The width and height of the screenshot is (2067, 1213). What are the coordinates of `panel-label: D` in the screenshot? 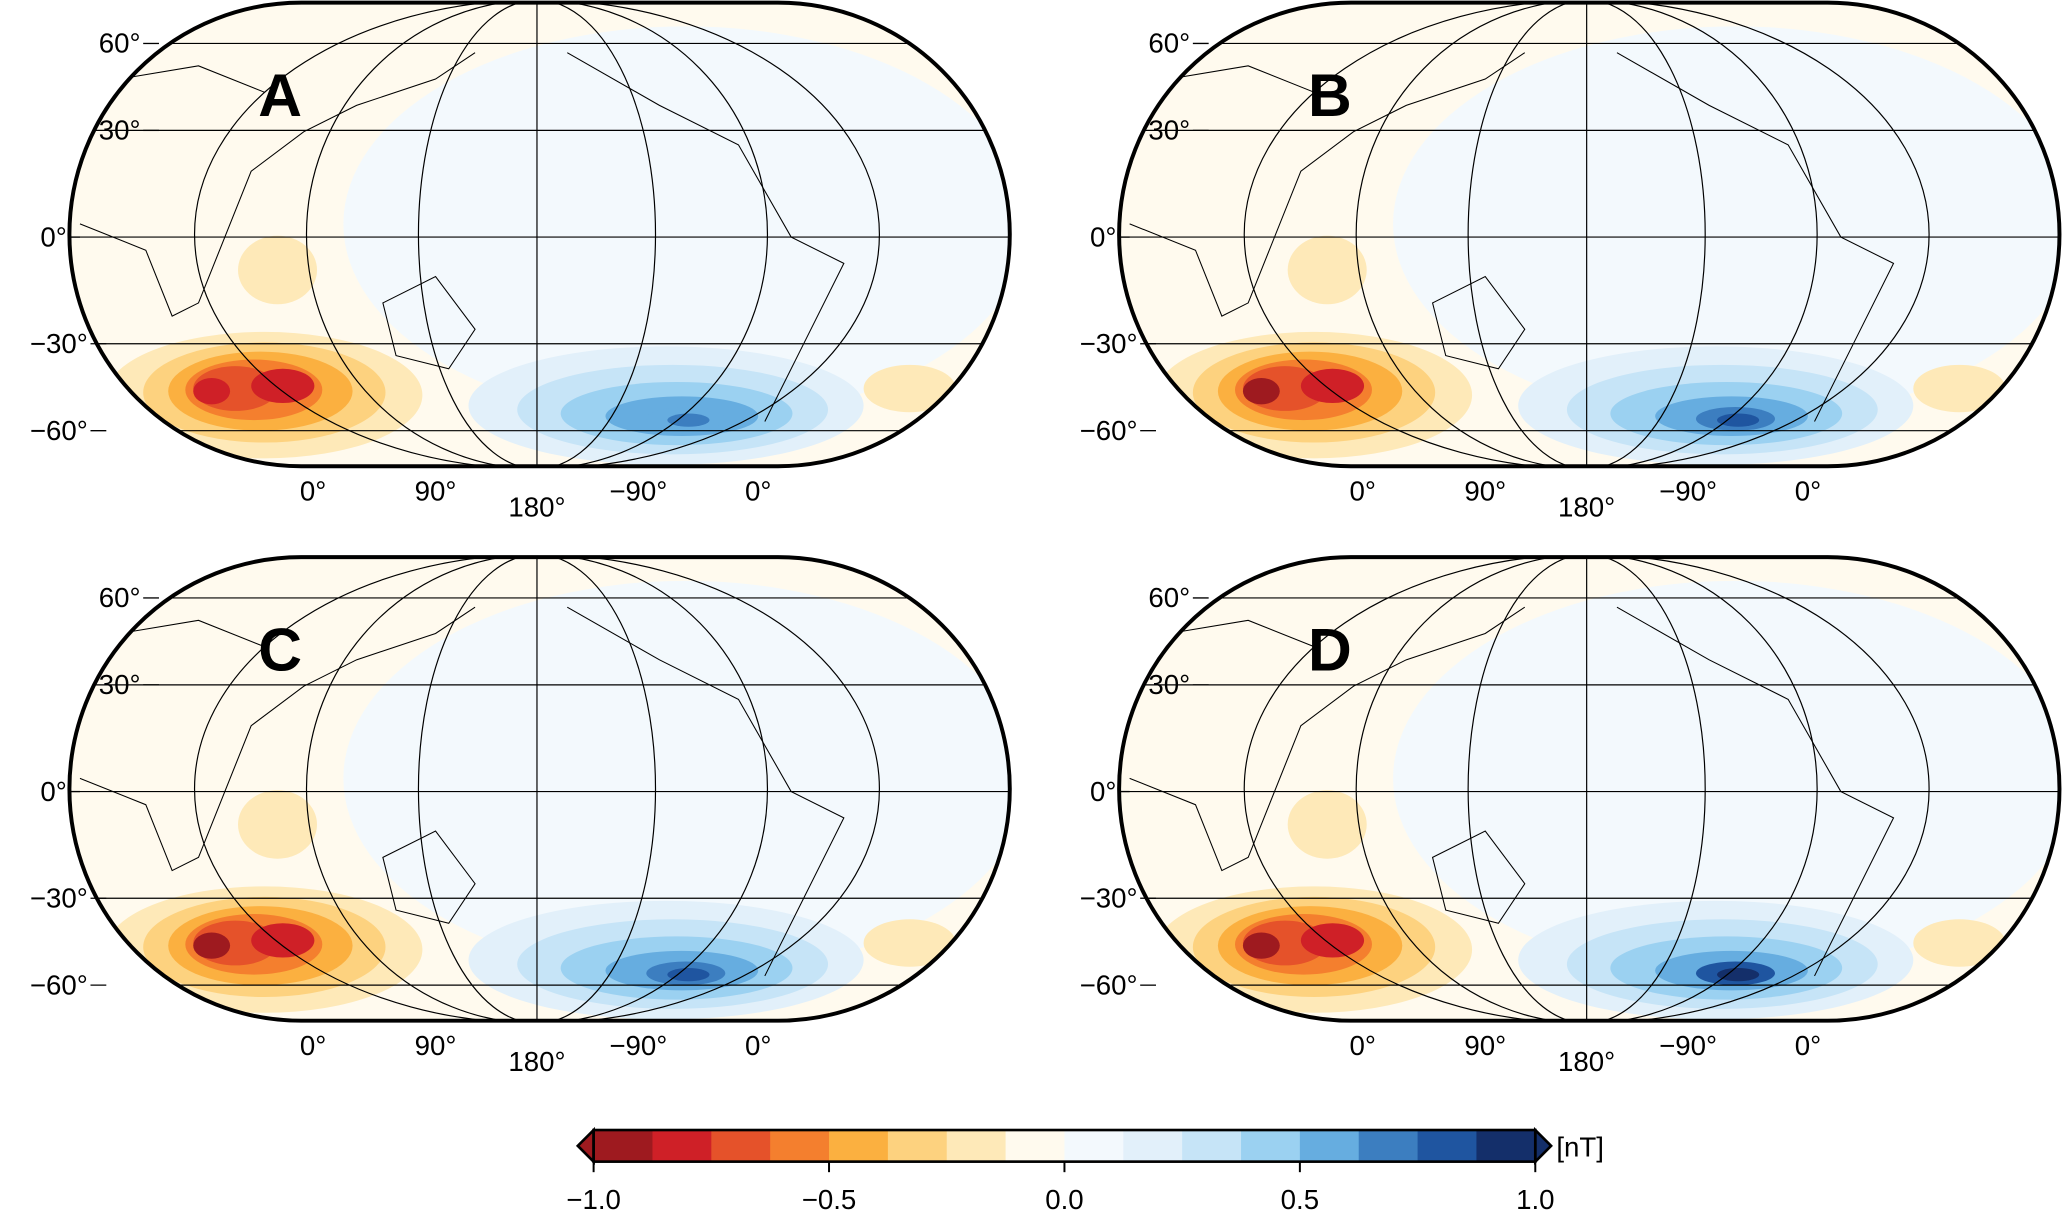 It's located at (1330, 649).